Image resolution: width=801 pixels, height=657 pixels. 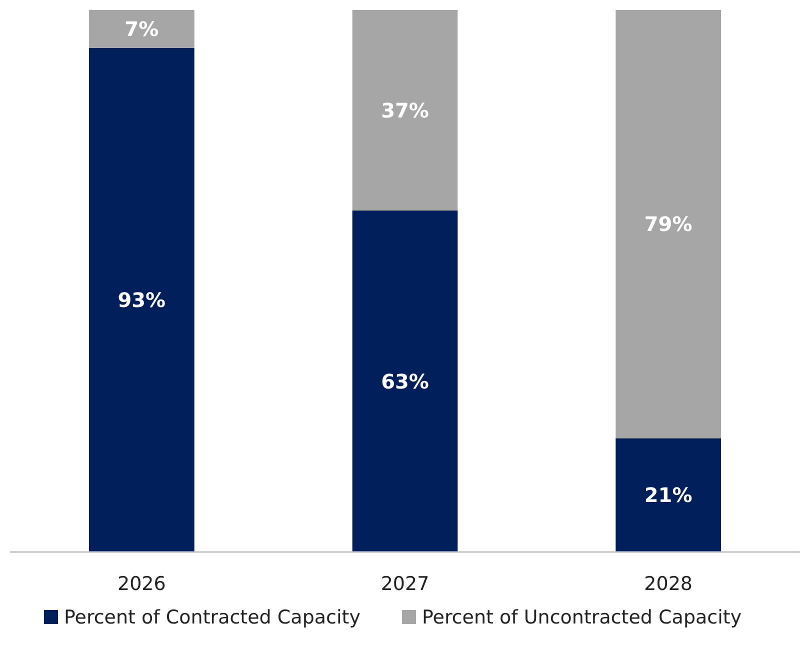 I want to click on data-label: 63%, so click(x=405, y=381).